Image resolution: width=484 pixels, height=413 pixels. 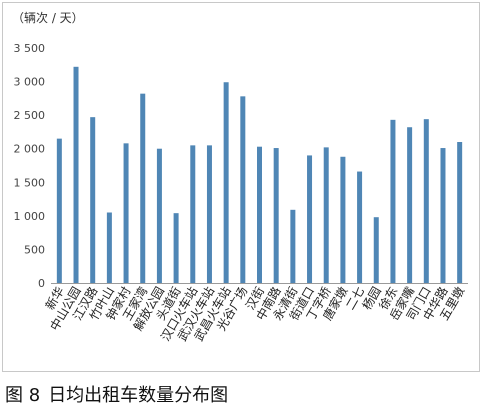 What do you see at coordinates (360, 227) in the screenshot?
I see `bar-二七` at bounding box center [360, 227].